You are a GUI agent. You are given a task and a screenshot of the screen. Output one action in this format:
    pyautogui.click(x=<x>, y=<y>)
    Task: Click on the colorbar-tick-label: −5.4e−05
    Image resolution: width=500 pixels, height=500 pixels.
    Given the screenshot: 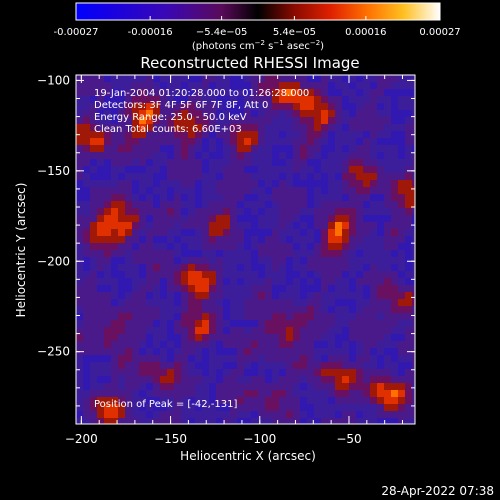 What is the action you would take?
    pyautogui.click(x=222, y=32)
    